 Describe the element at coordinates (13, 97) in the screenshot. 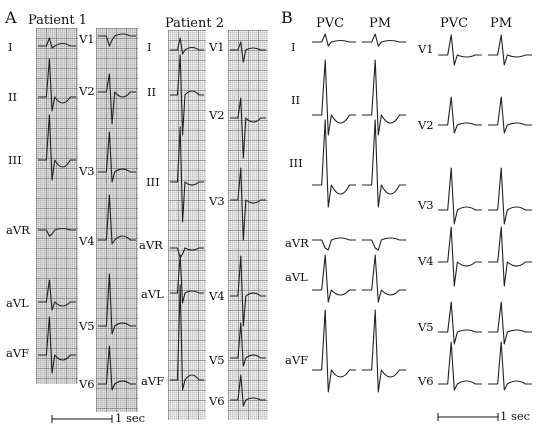

I see `p1-lead-label: II` at that location.